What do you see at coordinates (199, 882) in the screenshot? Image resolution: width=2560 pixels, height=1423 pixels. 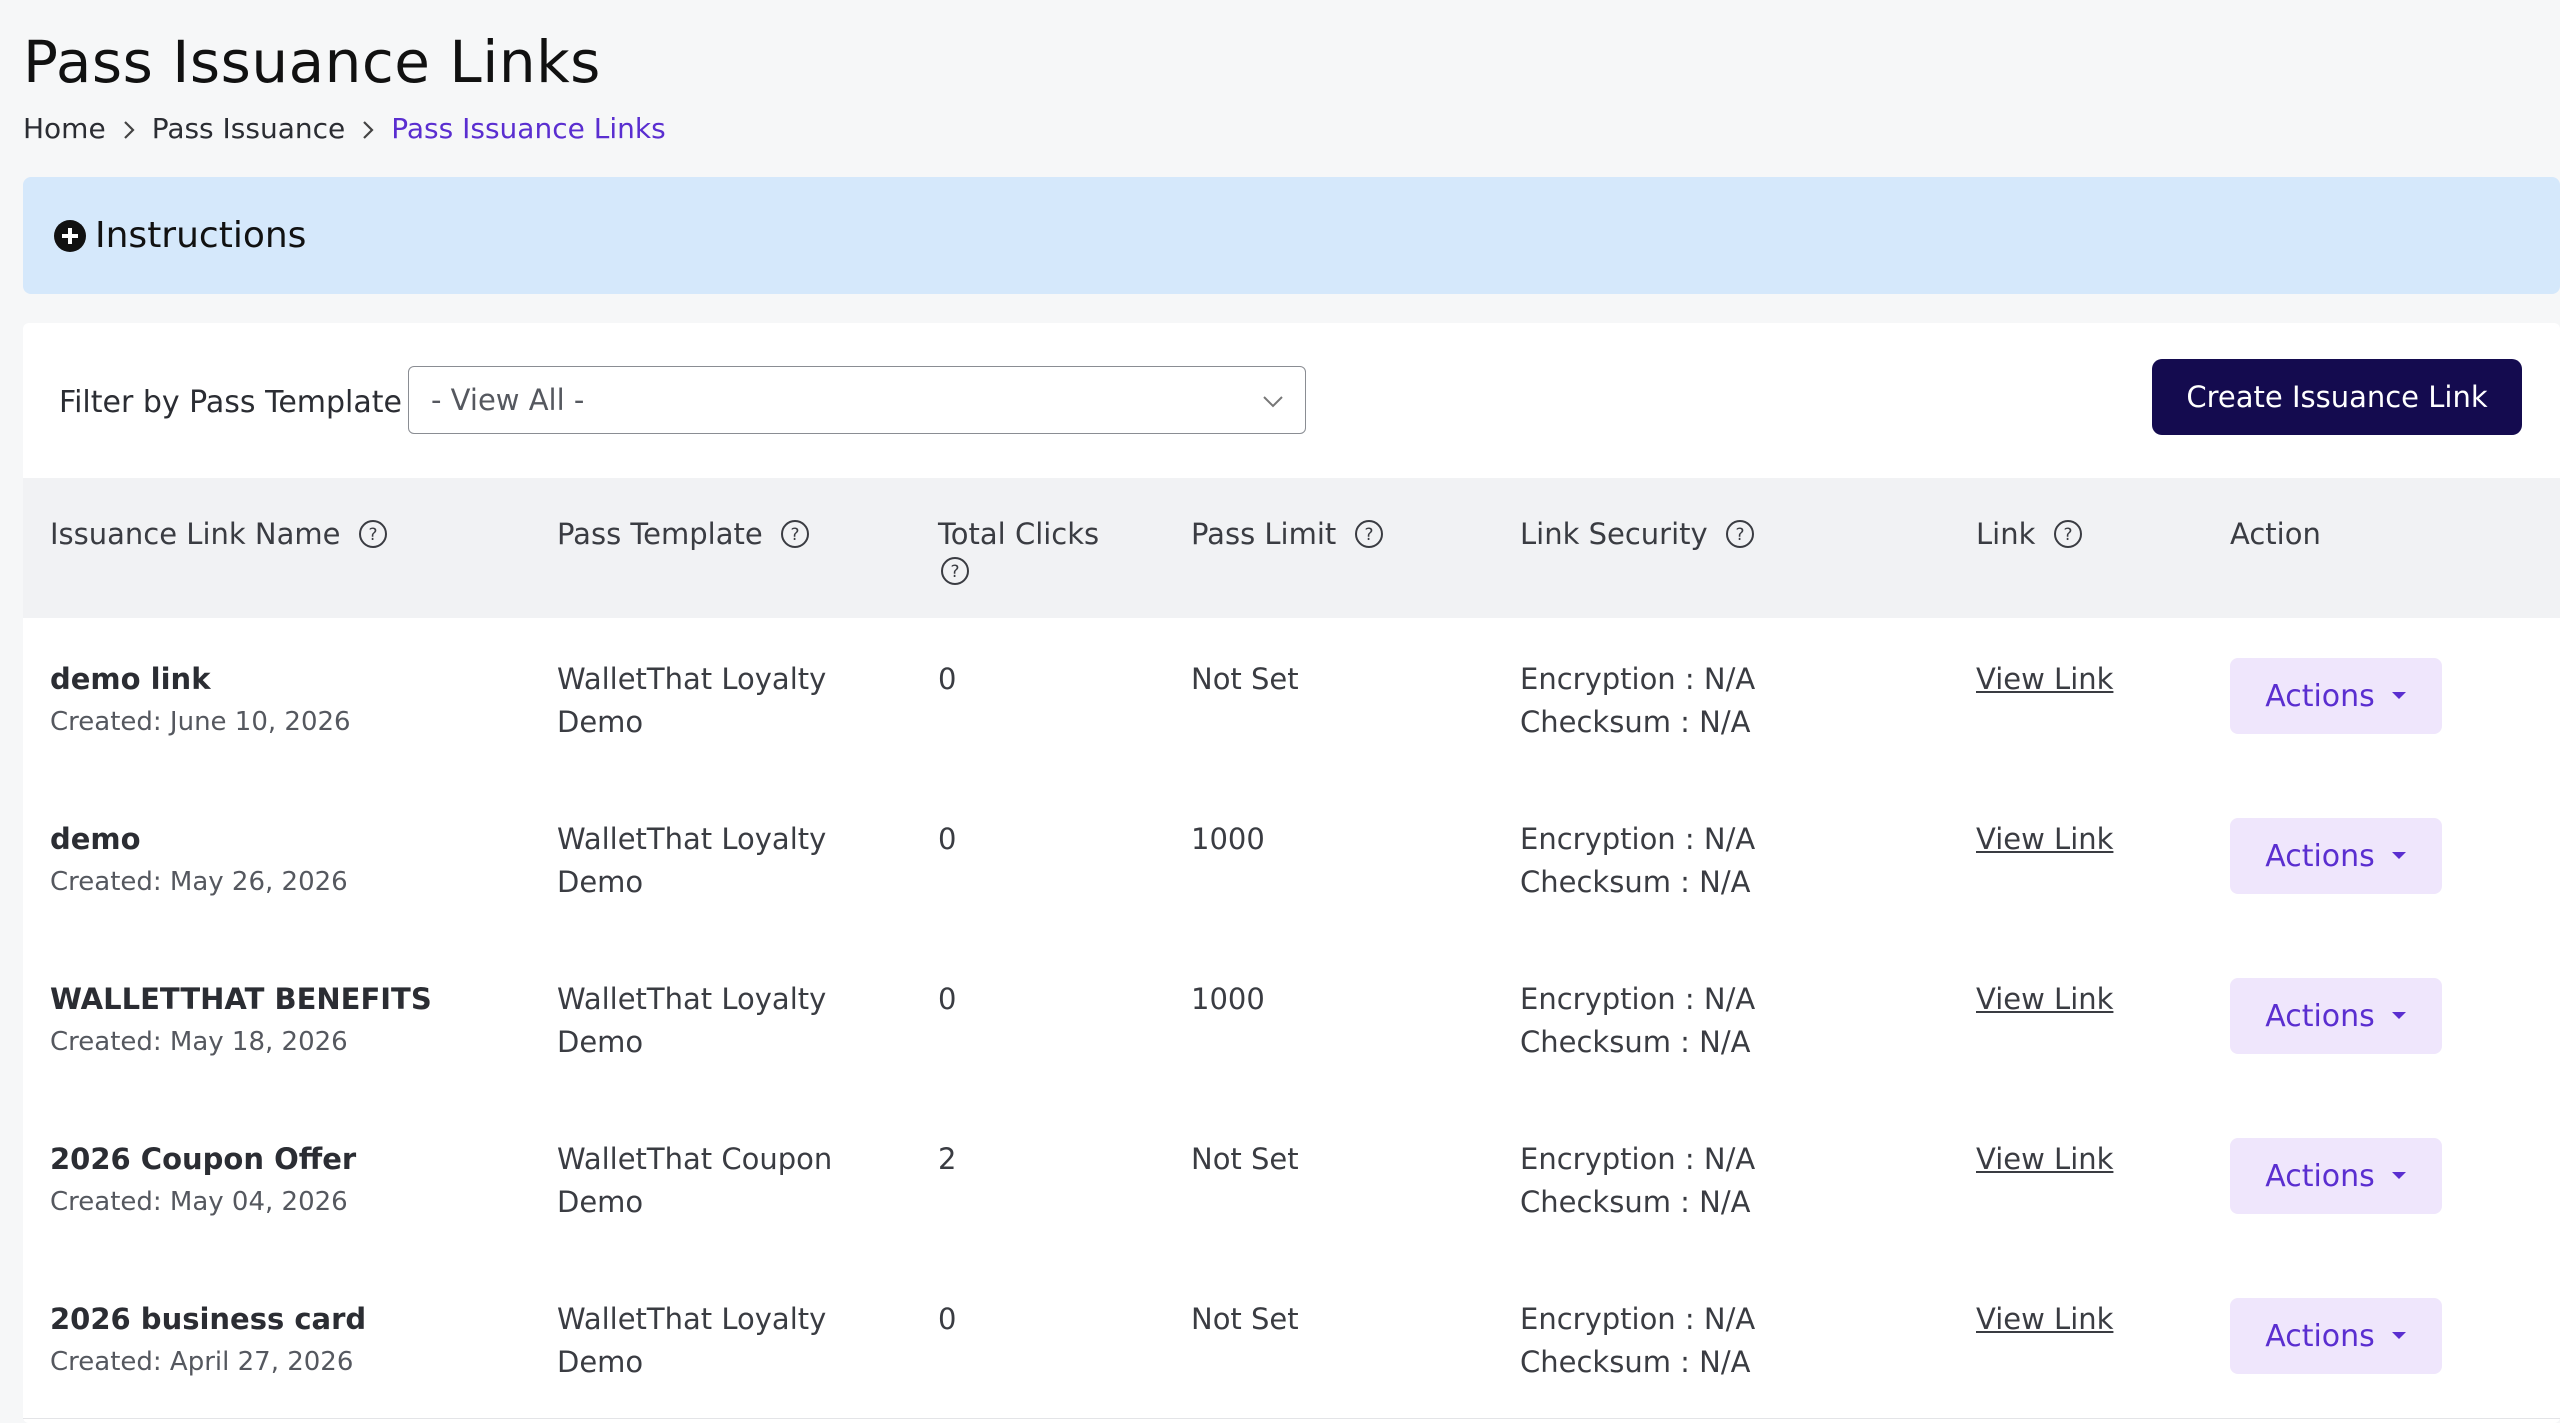 I see `created-date: Created: May 26, 2026` at bounding box center [199, 882].